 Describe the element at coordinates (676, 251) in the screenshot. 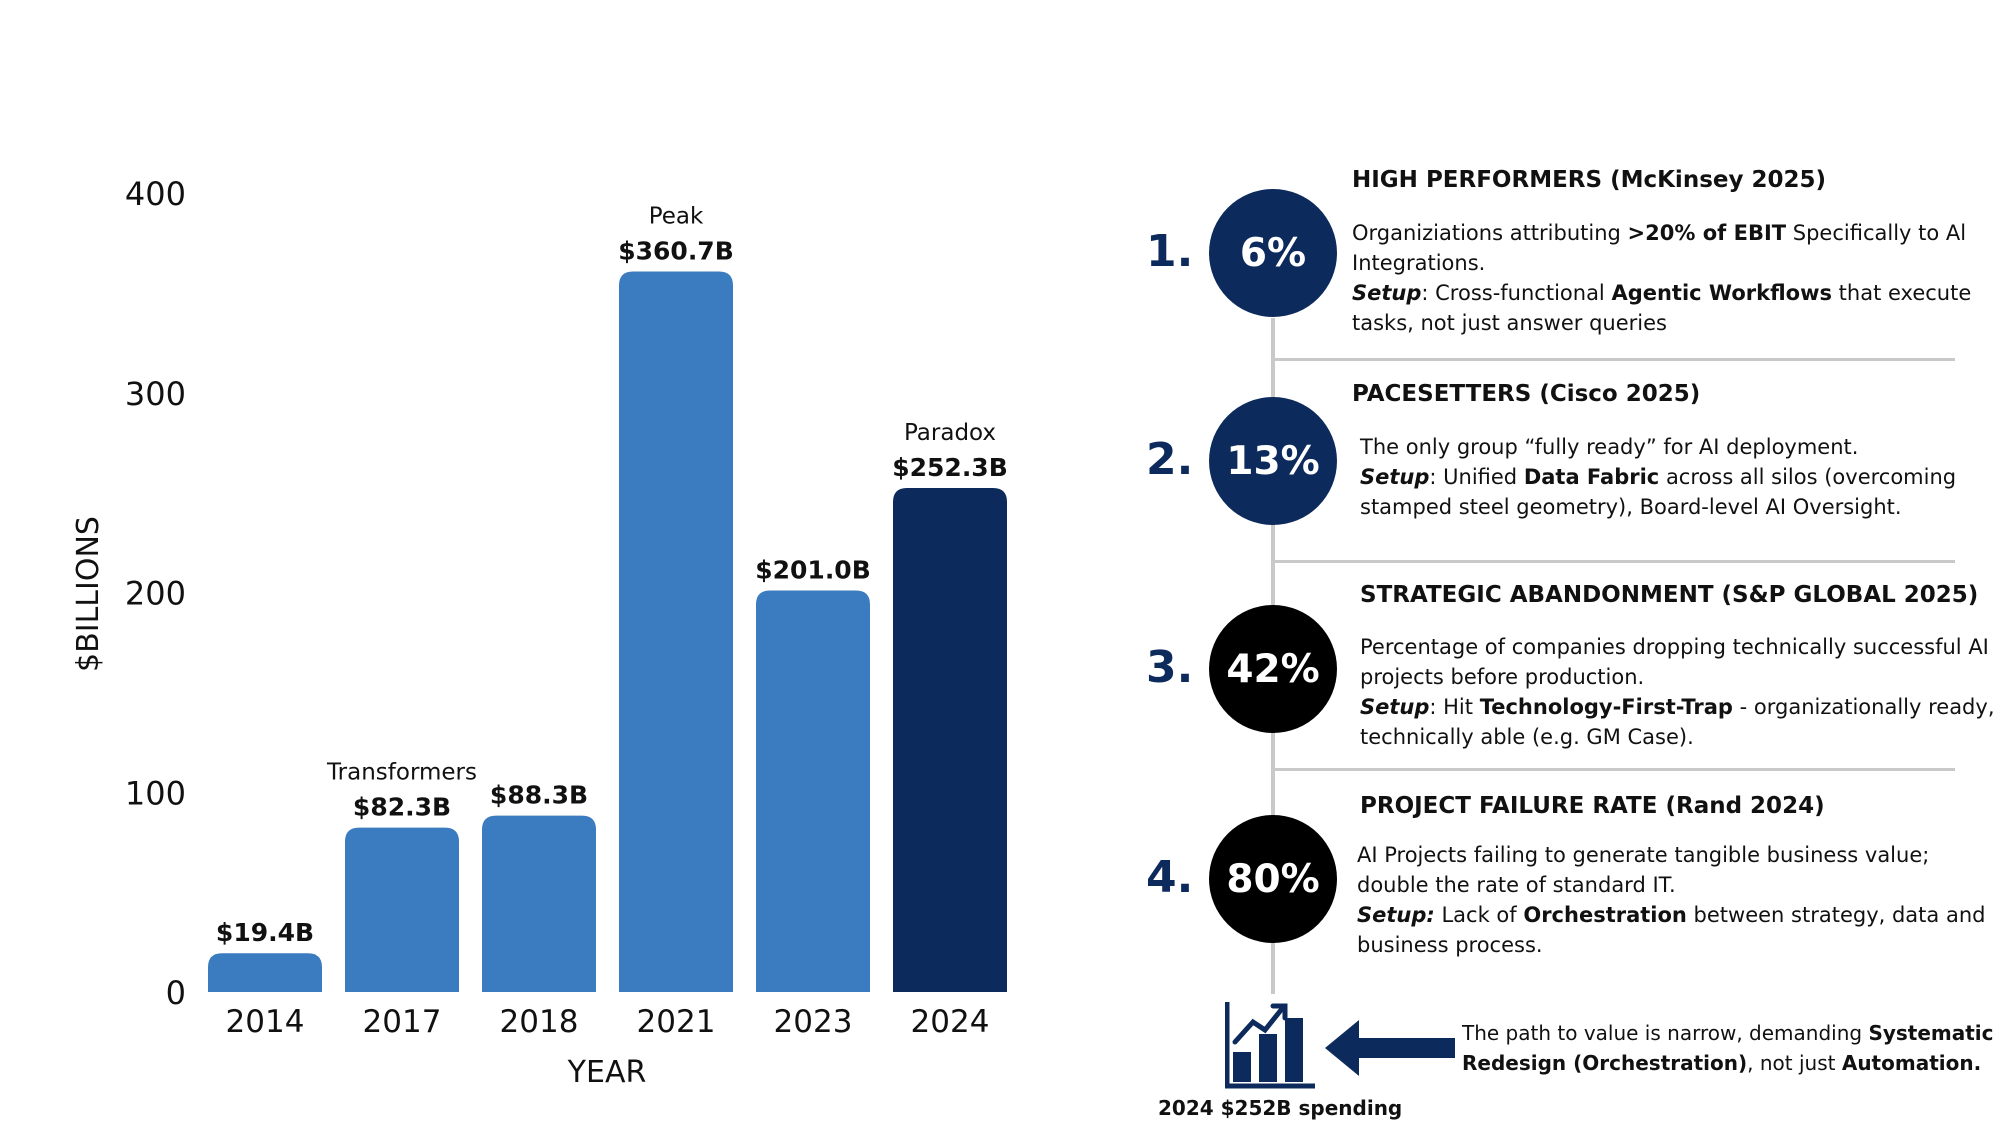

I see `value-label-2021: $360.7B` at that location.